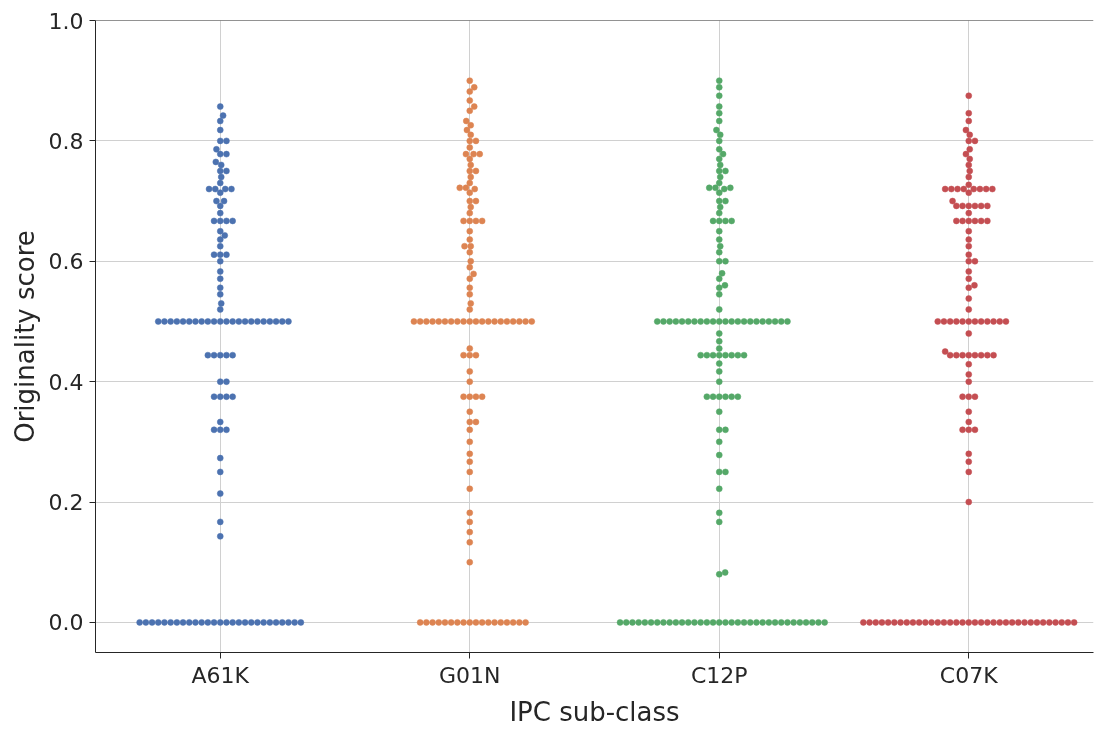 The width and height of the screenshot is (1099, 729). Describe the element at coordinates (594, 711) in the screenshot. I see `x-axis-title: IPC sub-class` at that location.